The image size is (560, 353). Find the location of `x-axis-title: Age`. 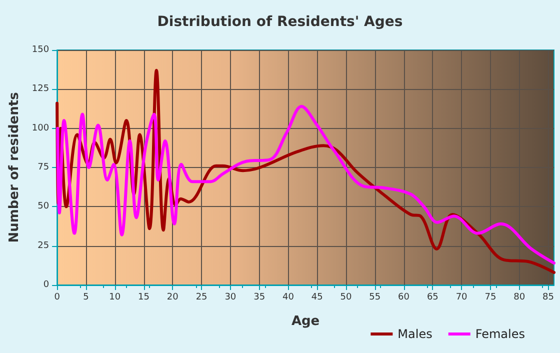

x-axis-title: Age is located at coordinates (305, 321).